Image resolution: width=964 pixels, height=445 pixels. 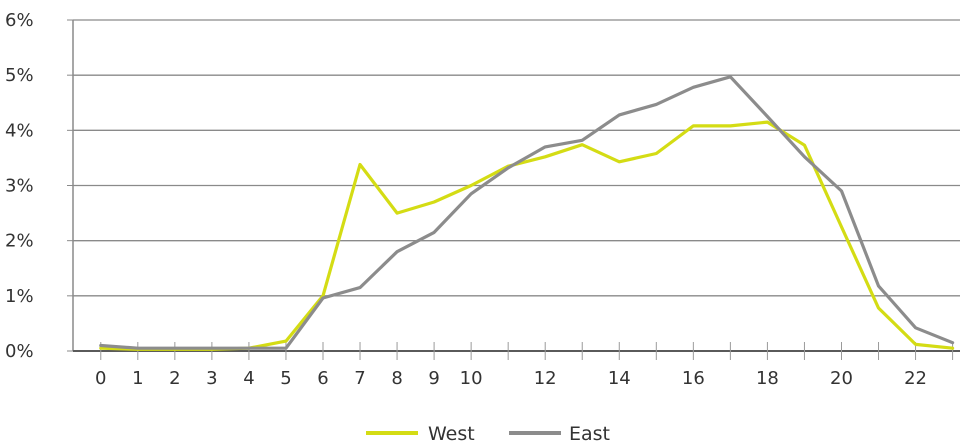 I want to click on y-tick-label-1: 1%, so click(x=19, y=296).